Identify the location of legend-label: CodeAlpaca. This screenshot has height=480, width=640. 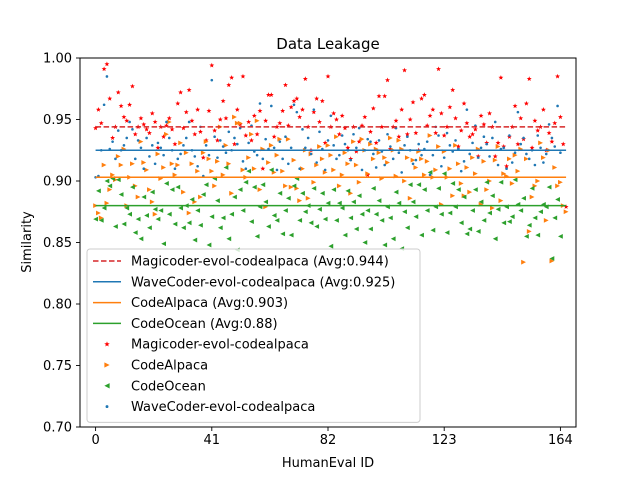
(169, 366).